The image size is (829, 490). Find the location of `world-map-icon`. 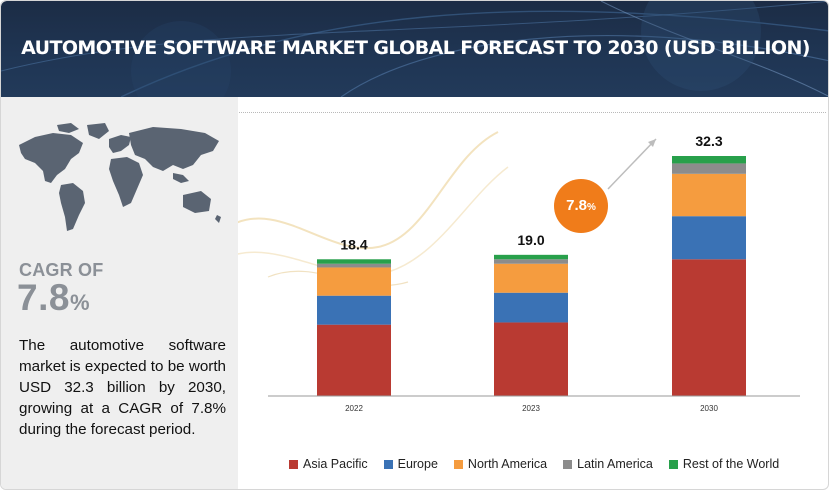

world-map-icon is located at coordinates (120, 177).